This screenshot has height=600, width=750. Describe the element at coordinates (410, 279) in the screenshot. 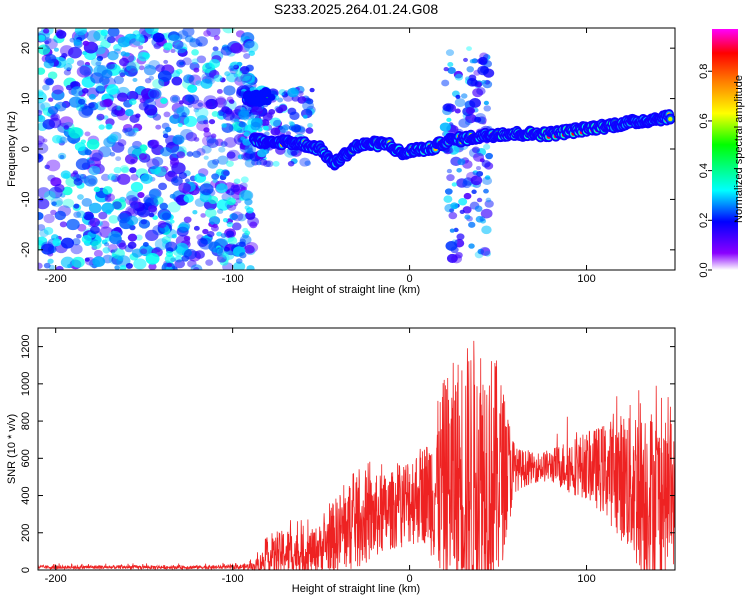

I see `x-tick-label: 0` at that location.